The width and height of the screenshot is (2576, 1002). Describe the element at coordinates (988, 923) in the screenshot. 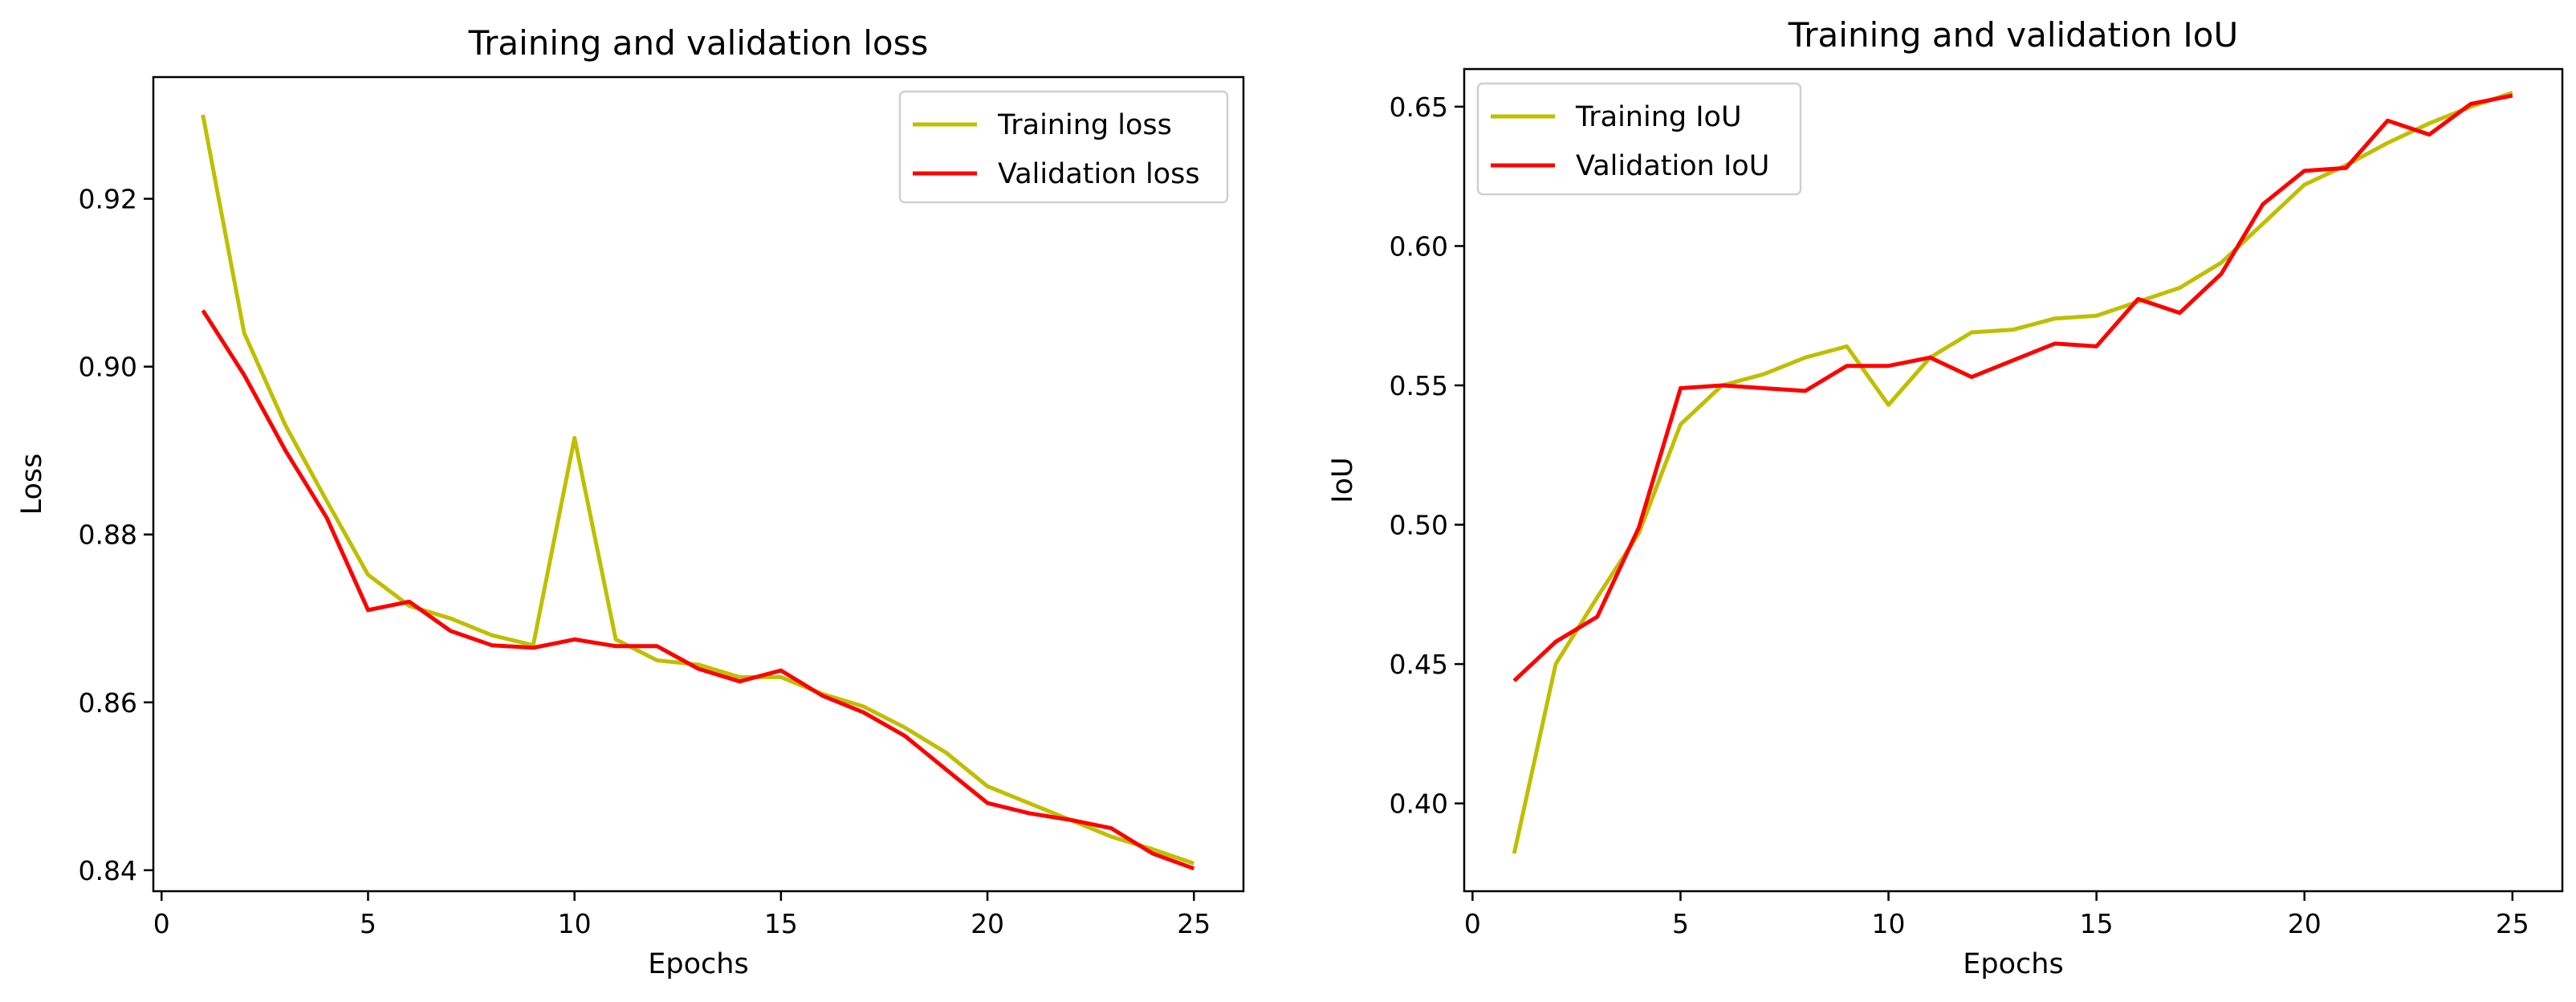

I see `loss-x-tick-label: 20` at that location.